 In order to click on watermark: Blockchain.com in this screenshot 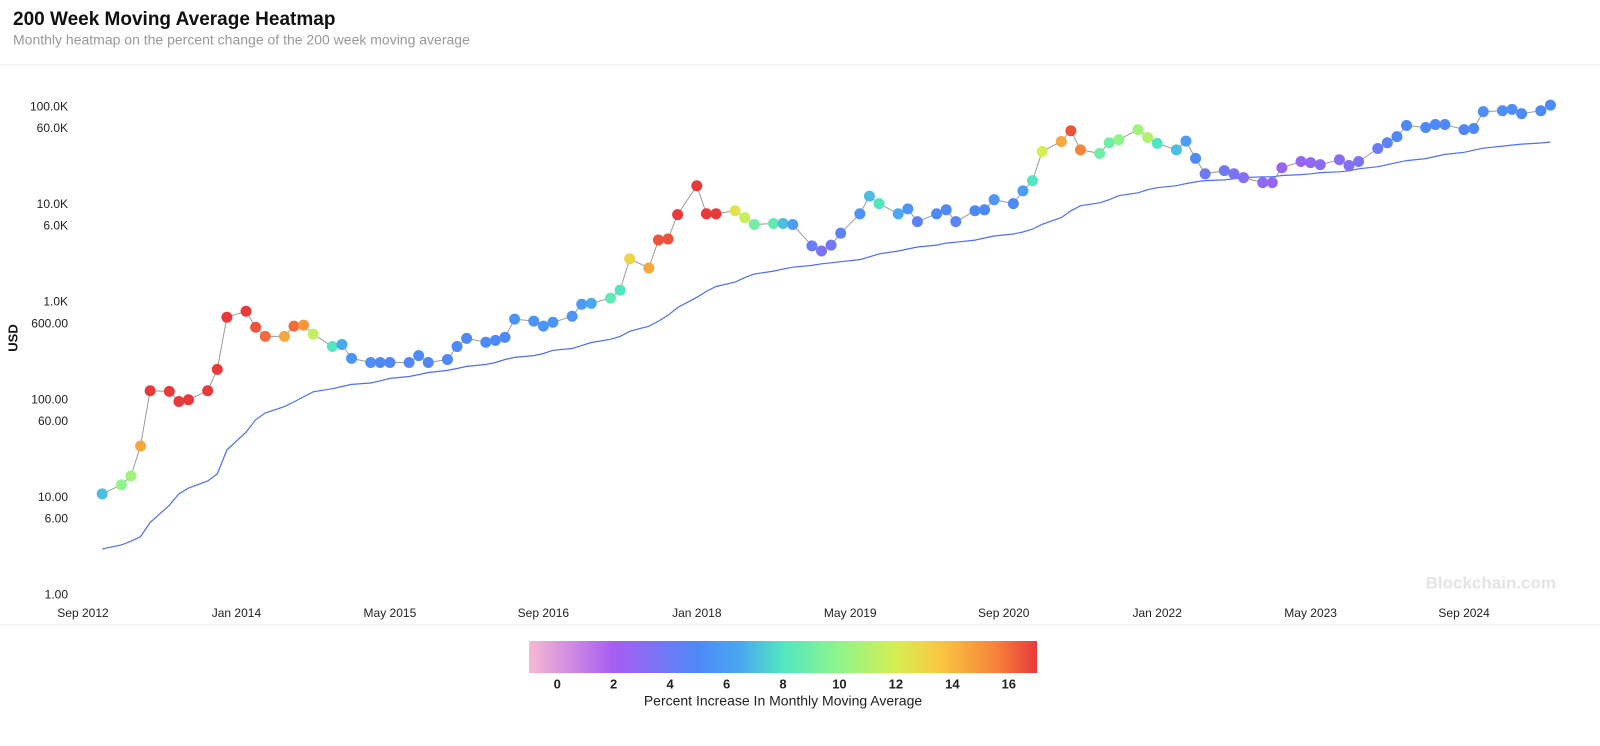, I will do `click(1491, 582)`.